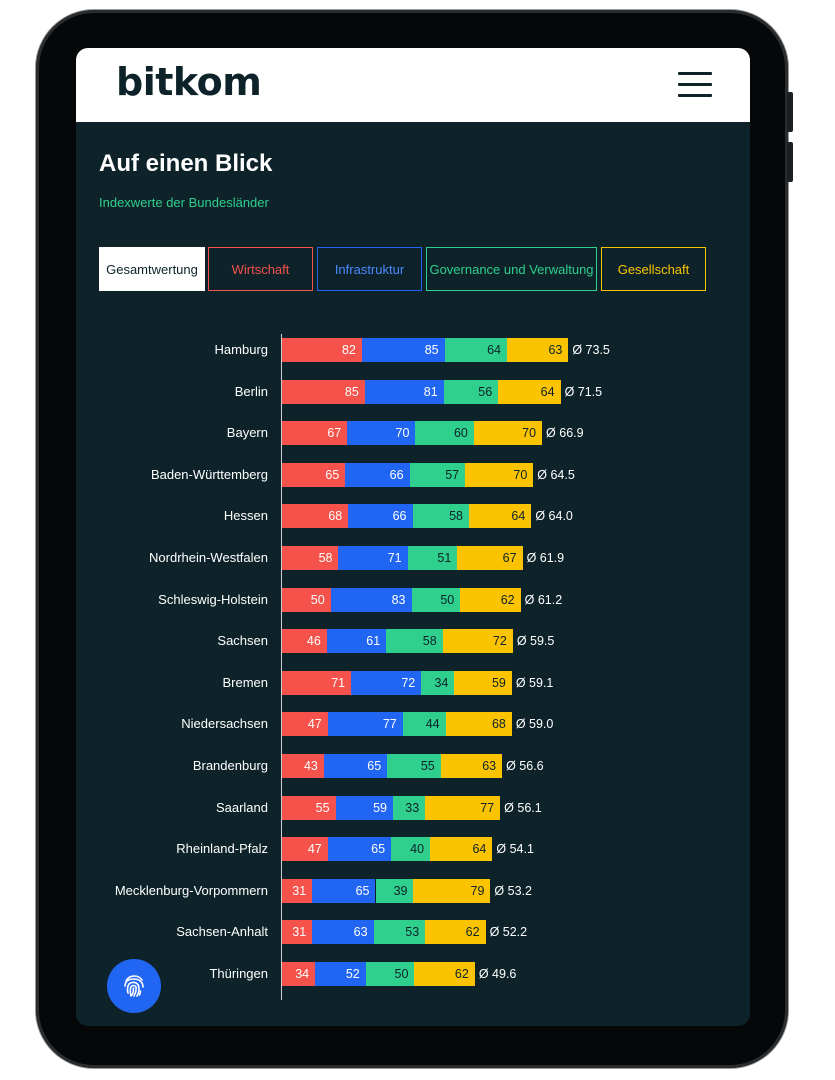  What do you see at coordinates (399, 932) in the screenshot?
I see `bar-segment-governance: 53` at bounding box center [399, 932].